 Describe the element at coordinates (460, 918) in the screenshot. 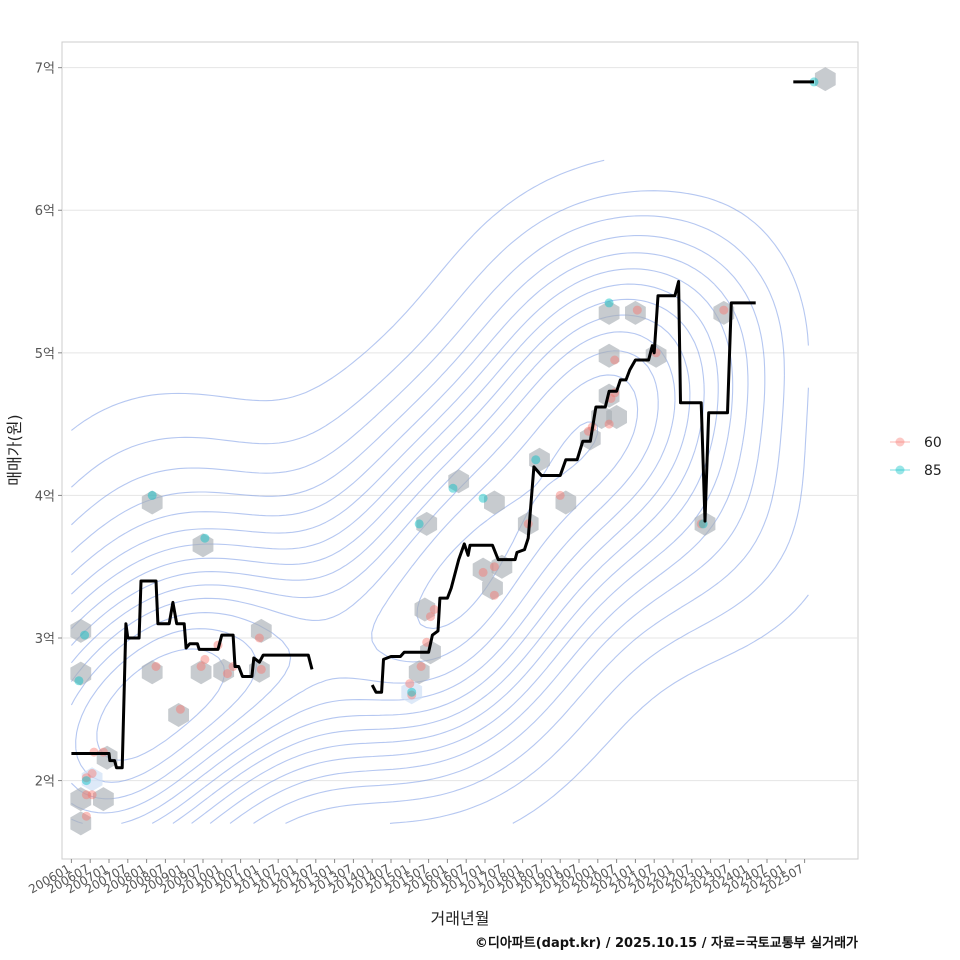

I see `x-axis-title: 거래년월` at that location.